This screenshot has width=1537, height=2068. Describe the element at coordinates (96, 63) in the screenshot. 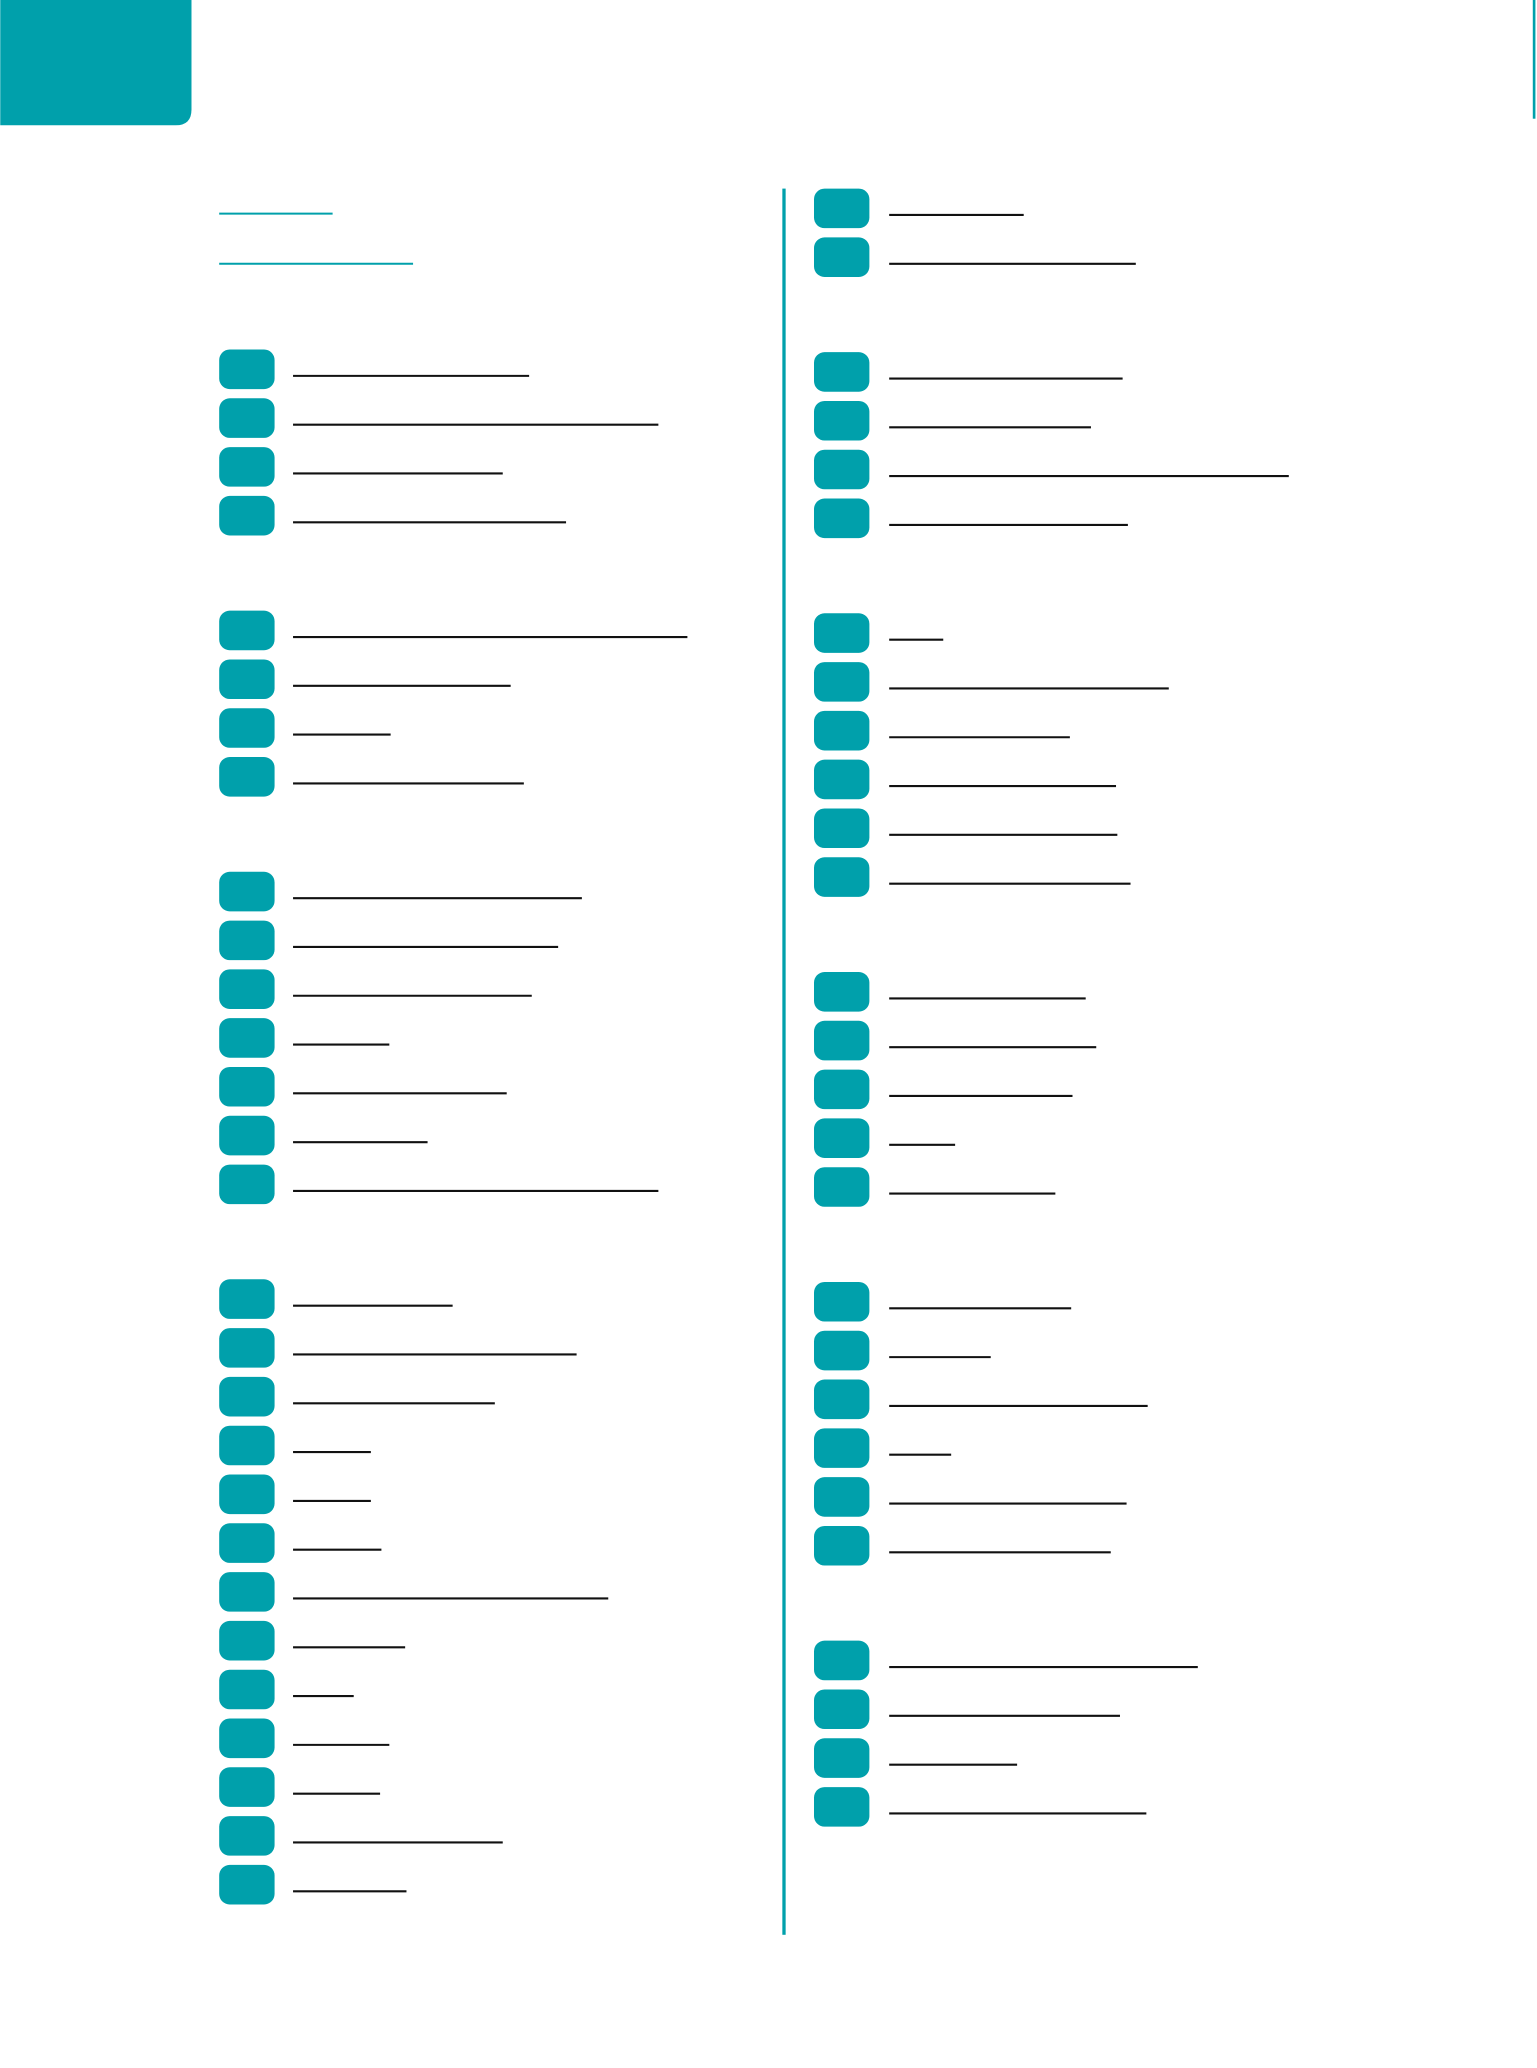

I see `header-tab` at that location.